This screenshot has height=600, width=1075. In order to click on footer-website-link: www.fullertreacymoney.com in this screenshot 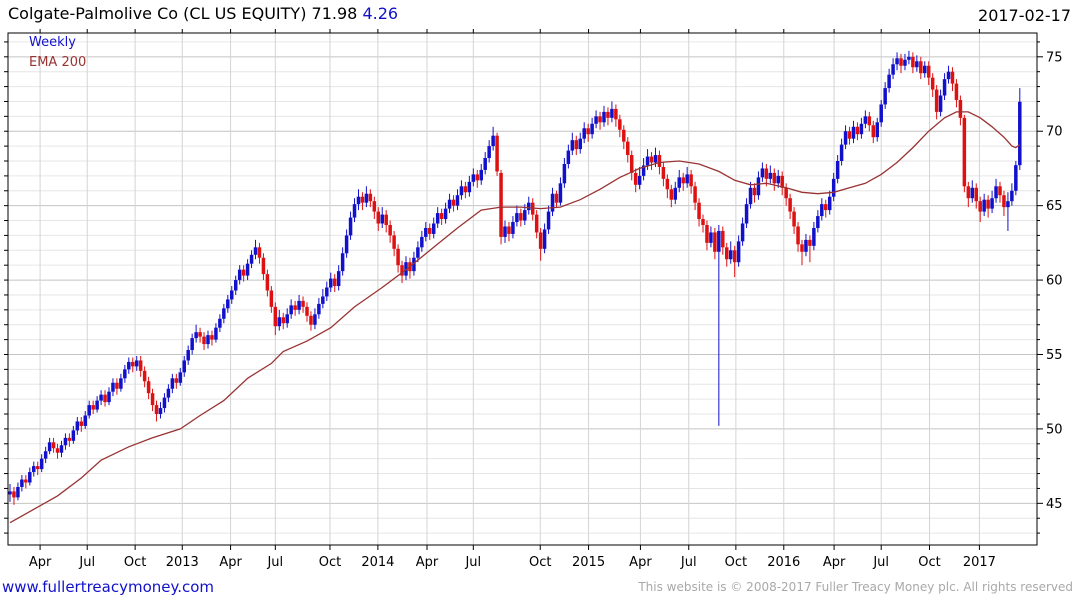, I will do `click(108, 587)`.